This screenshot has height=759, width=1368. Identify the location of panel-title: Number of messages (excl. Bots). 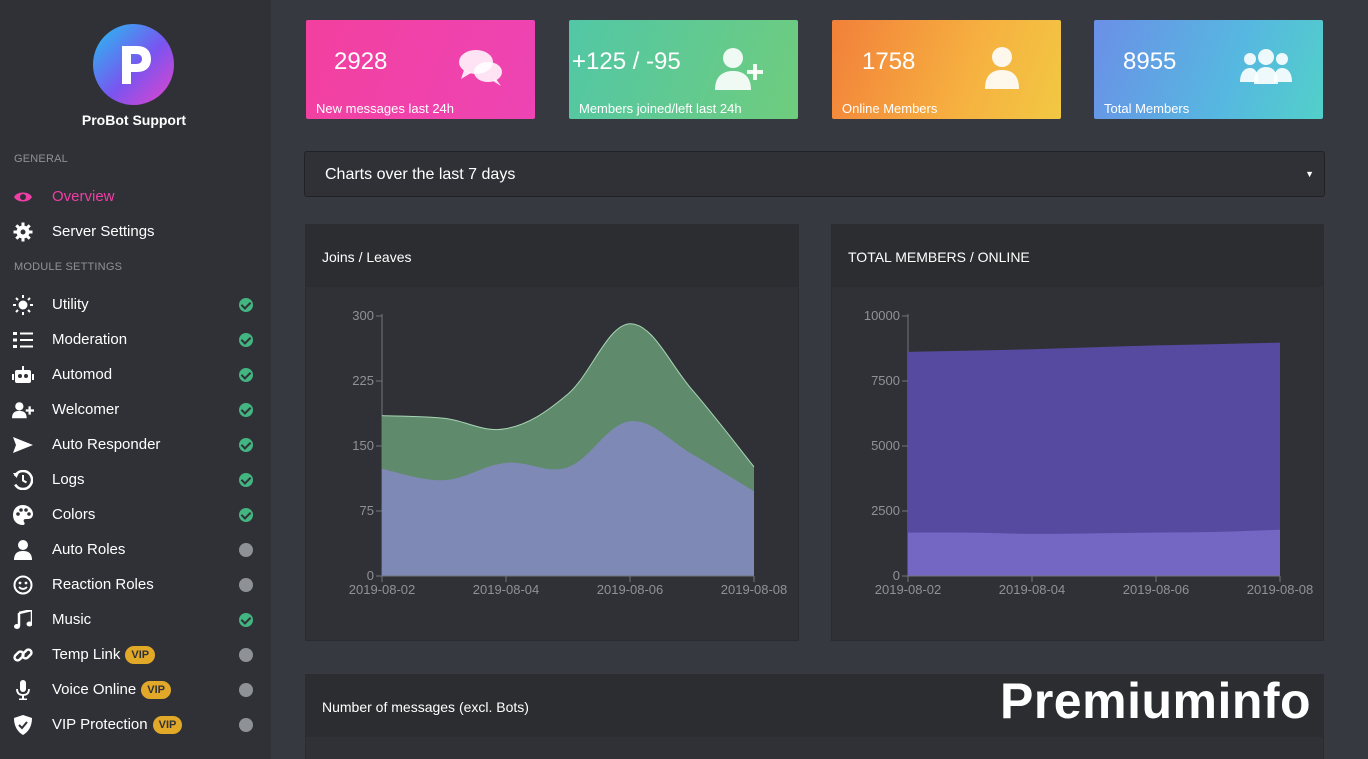
(425, 707).